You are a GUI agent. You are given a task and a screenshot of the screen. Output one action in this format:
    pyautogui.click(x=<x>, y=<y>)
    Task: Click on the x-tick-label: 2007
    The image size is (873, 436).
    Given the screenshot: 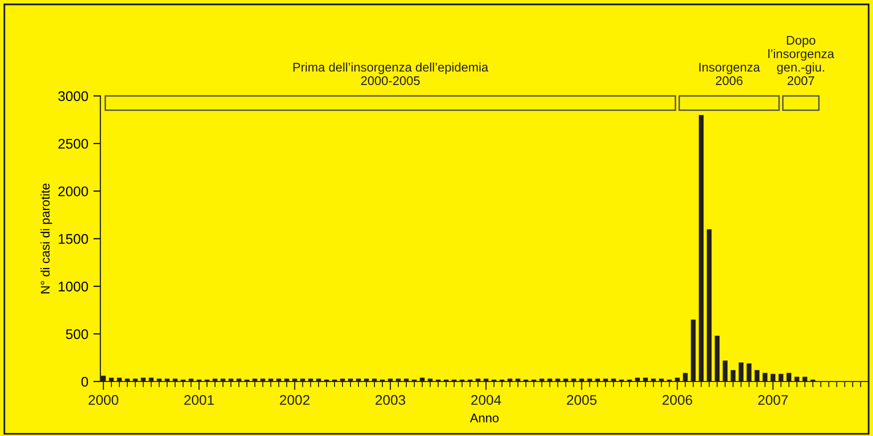 What is the action you would take?
    pyautogui.click(x=773, y=400)
    